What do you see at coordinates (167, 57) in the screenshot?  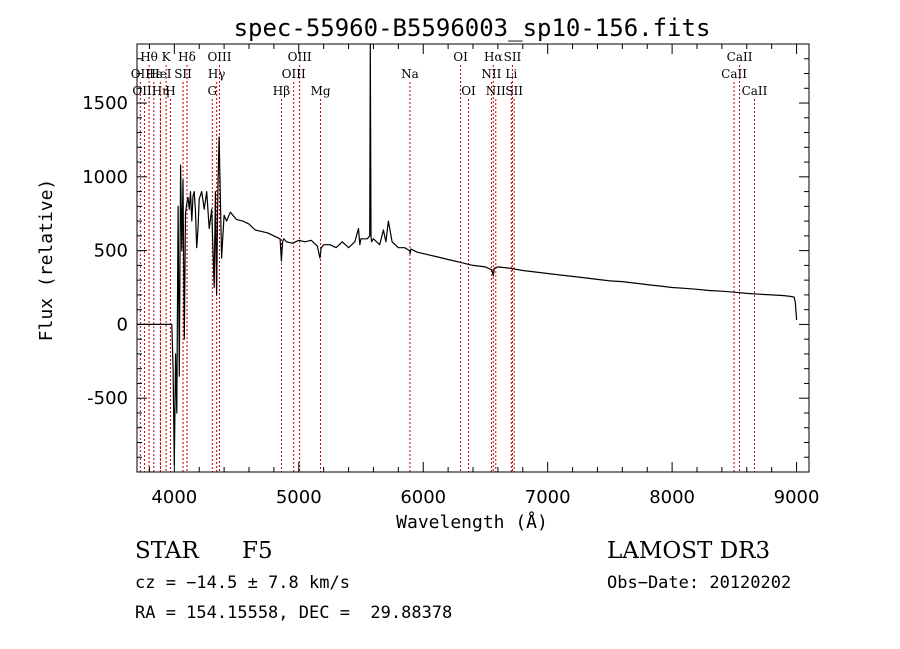 I see `line-marker-label: K` at bounding box center [167, 57].